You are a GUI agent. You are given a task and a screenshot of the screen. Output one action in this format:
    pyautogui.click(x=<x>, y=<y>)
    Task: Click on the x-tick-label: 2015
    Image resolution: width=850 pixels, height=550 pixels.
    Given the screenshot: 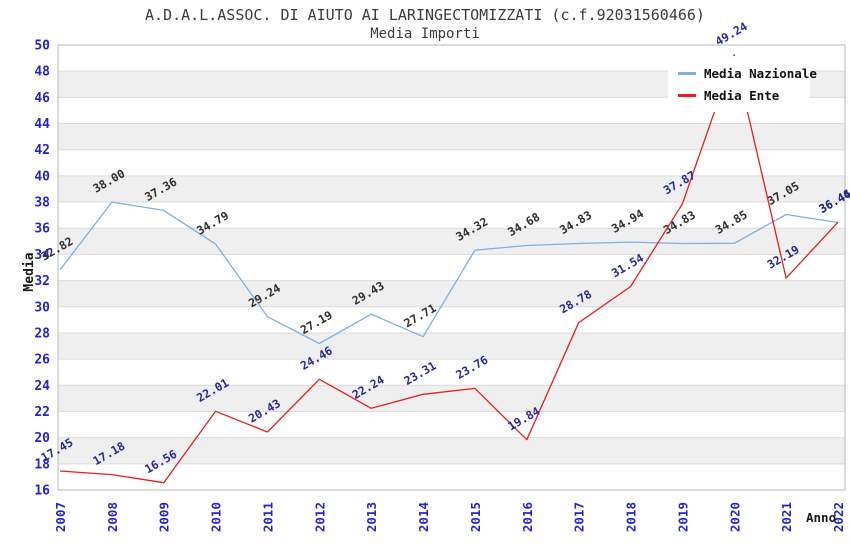 What is the action you would take?
    pyautogui.click(x=475, y=517)
    